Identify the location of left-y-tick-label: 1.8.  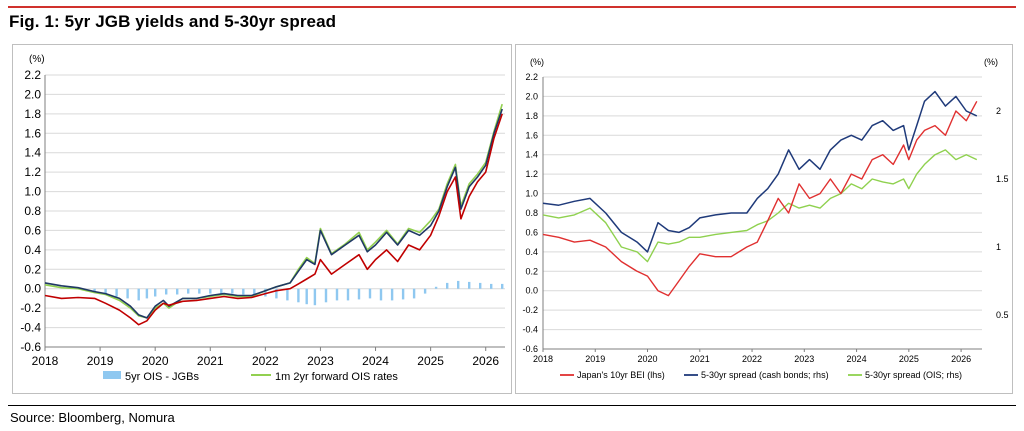
(531, 116).